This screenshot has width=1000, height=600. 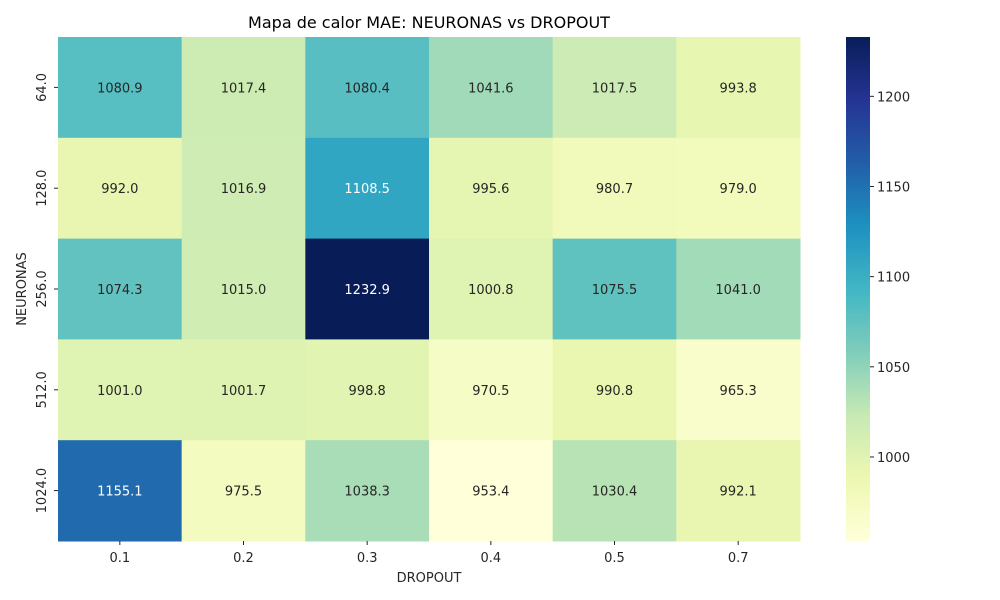 What do you see at coordinates (858, 289) in the screenshot?
I see `colorbar` at bounding box center [858, 289].